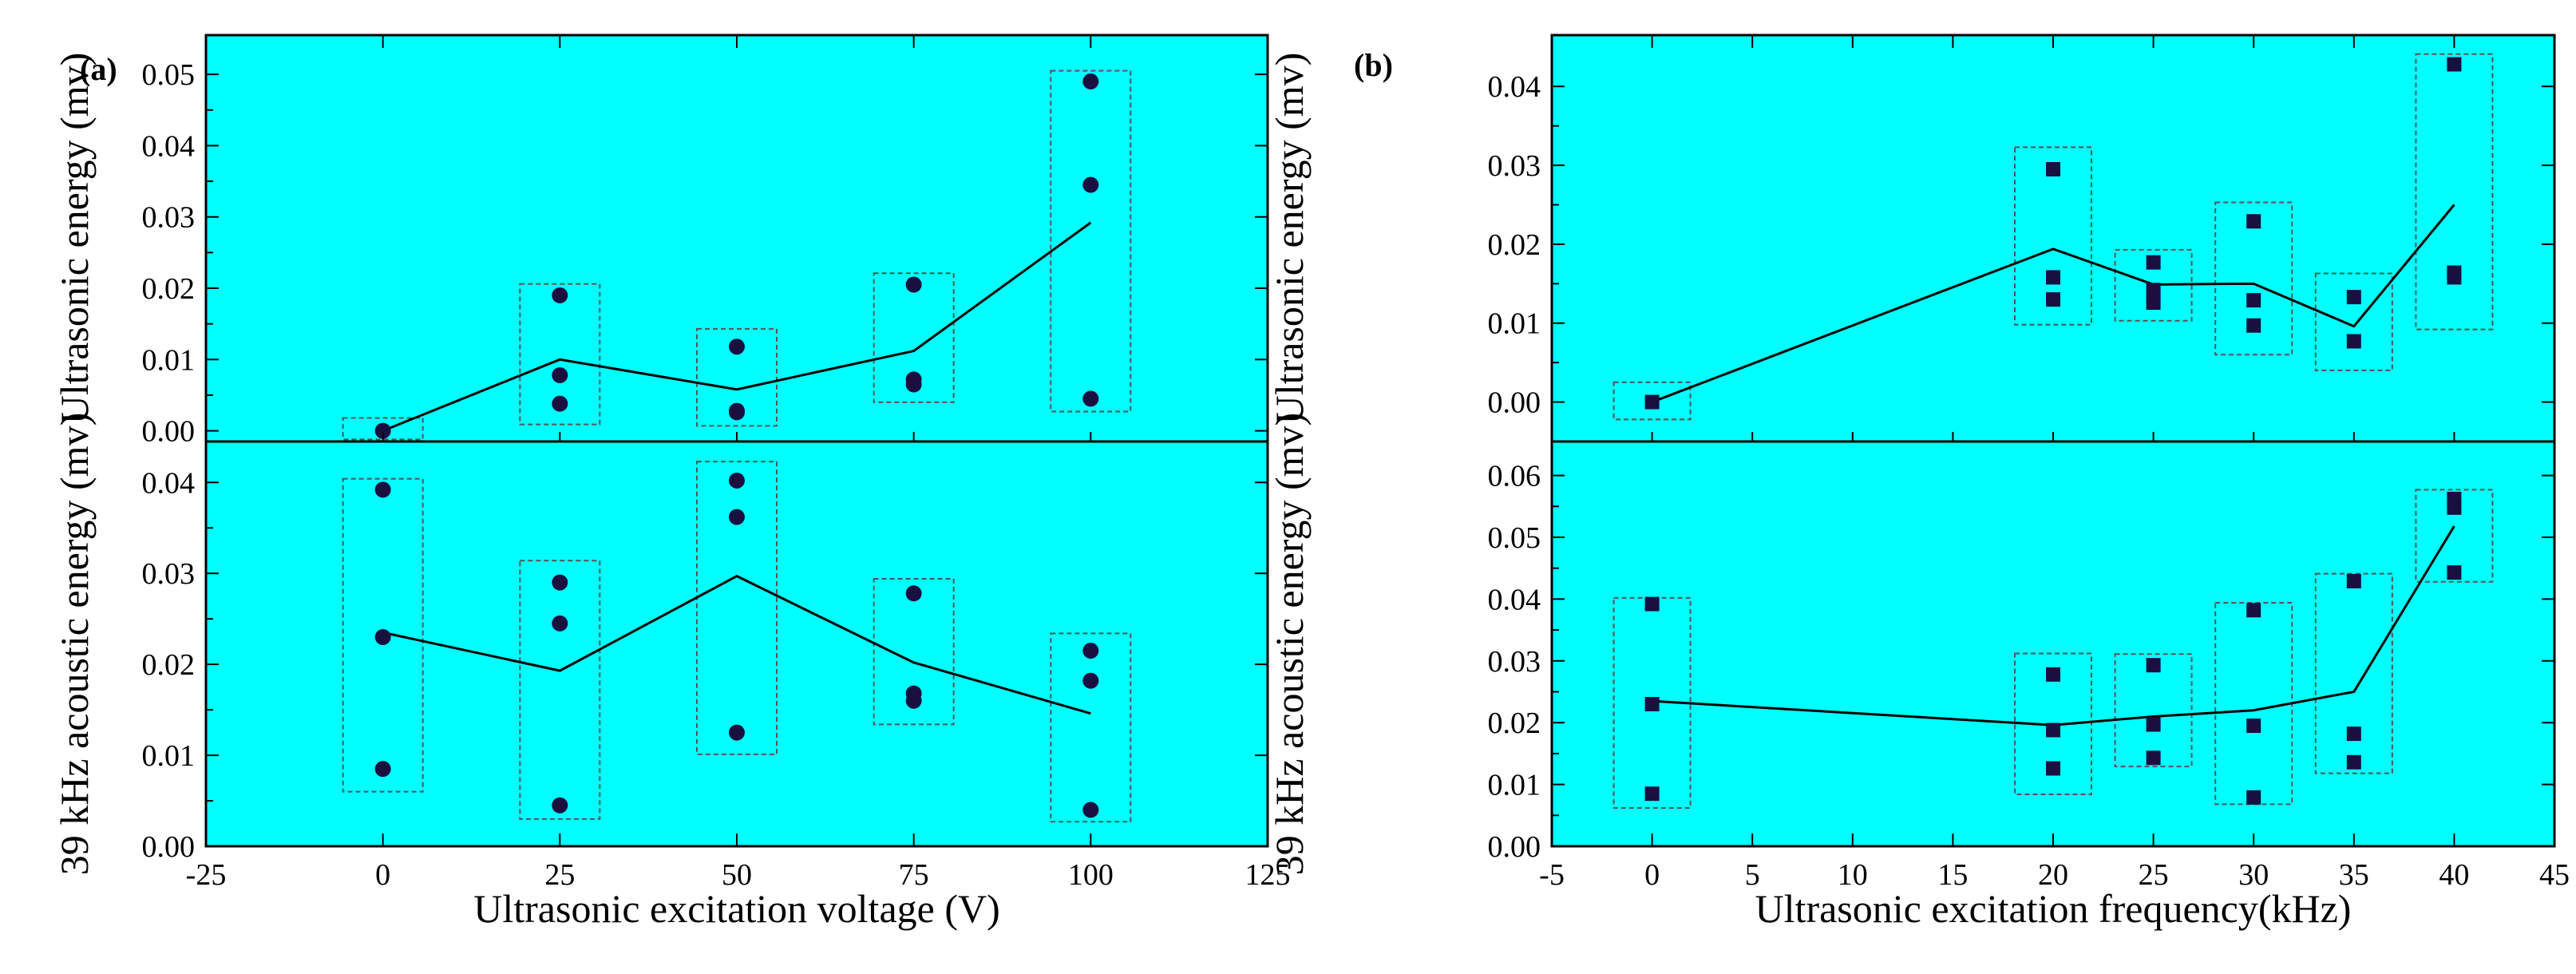 The width and height of the screenshot is (2576, 974). Describe the element at coordinates (1268, 875) in the screenshot. I see `x-tick-label: 125` at that location.